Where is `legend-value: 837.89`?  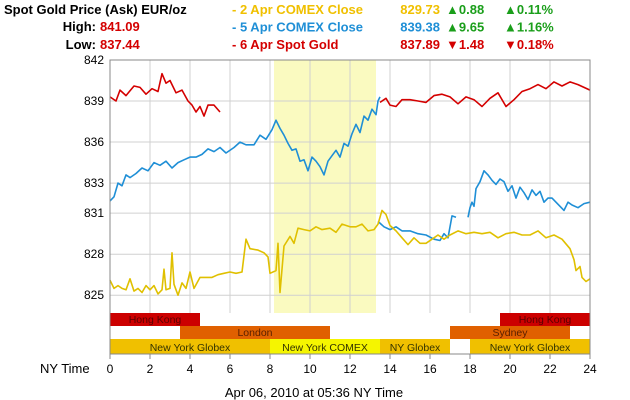
legend-value: 837.89 is located at coordinates (420, 44).